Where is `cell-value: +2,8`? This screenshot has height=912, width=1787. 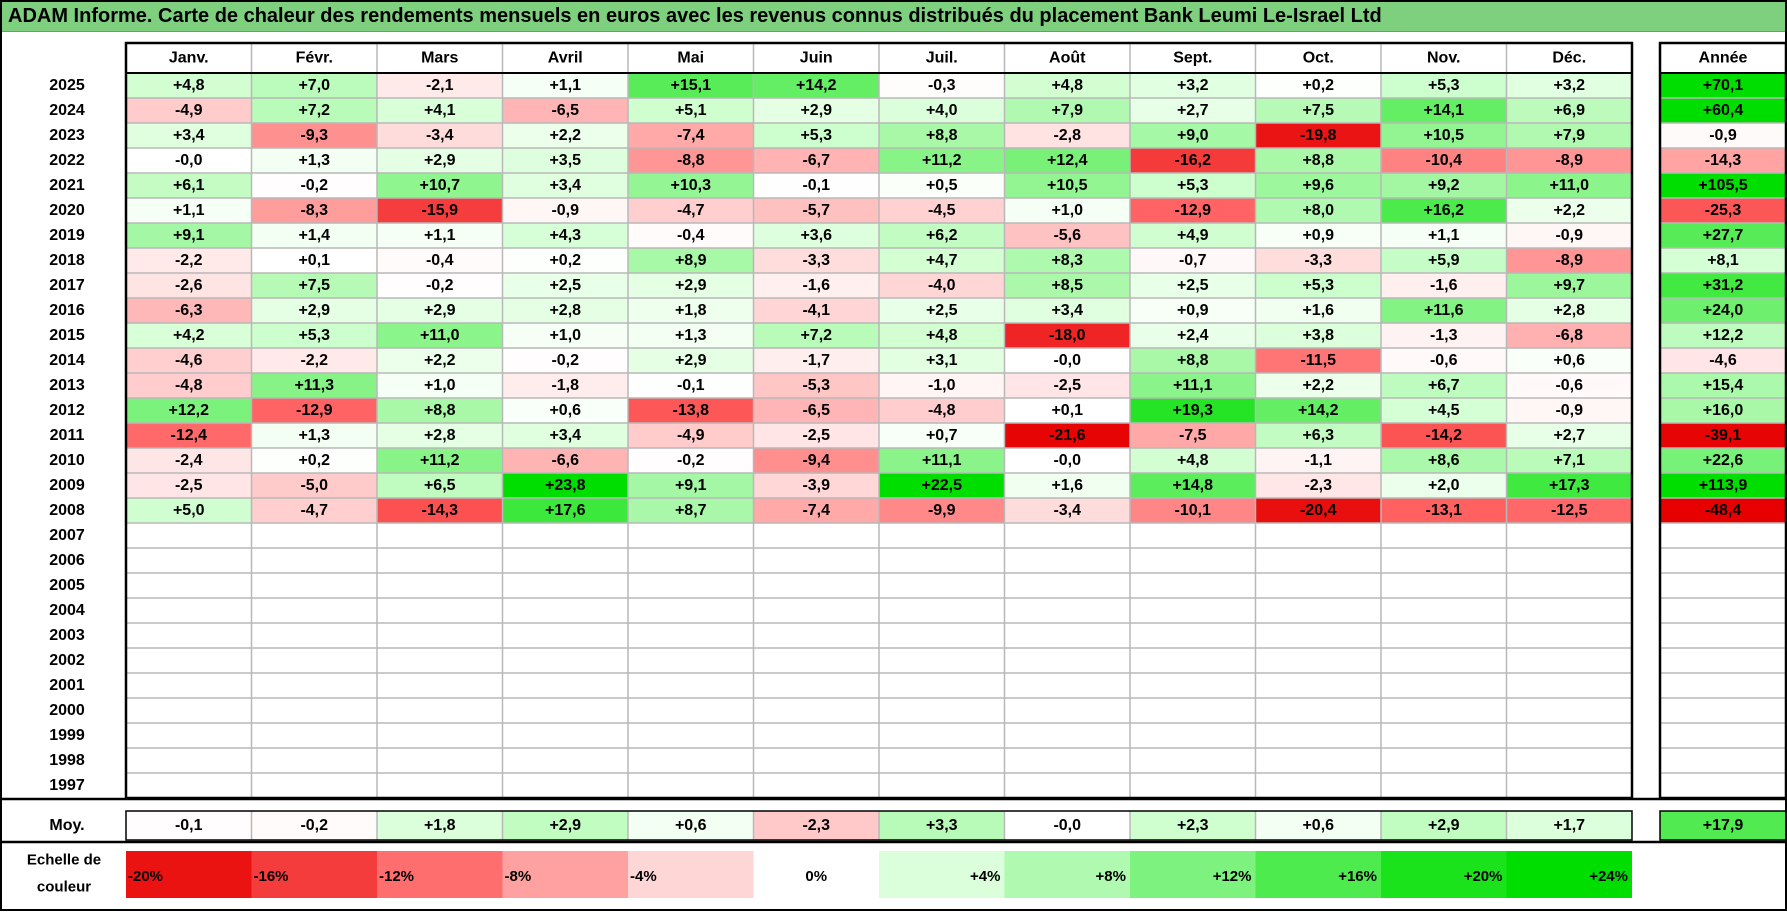 cell-value: +2,8 is located at coordinates (565, 310).